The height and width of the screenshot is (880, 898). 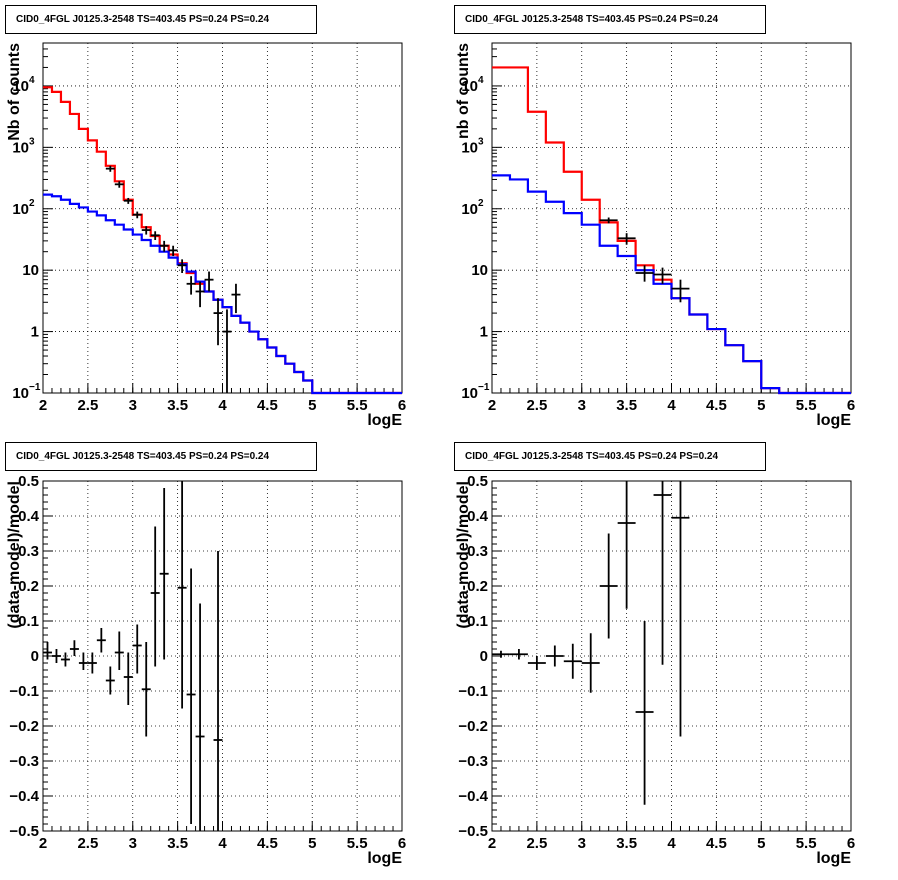 I want to click on y-axis-title: nb of counts, so click(x=463, y=91).